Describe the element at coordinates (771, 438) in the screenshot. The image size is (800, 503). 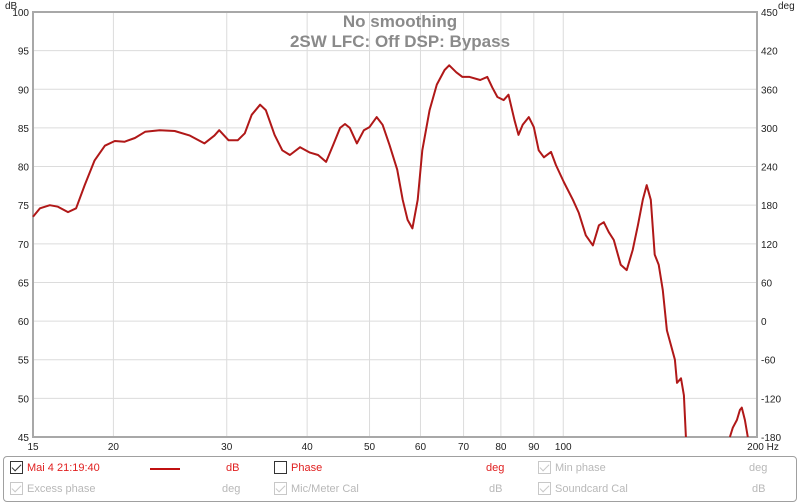
I see `y2-tick-label: -180` at that location.